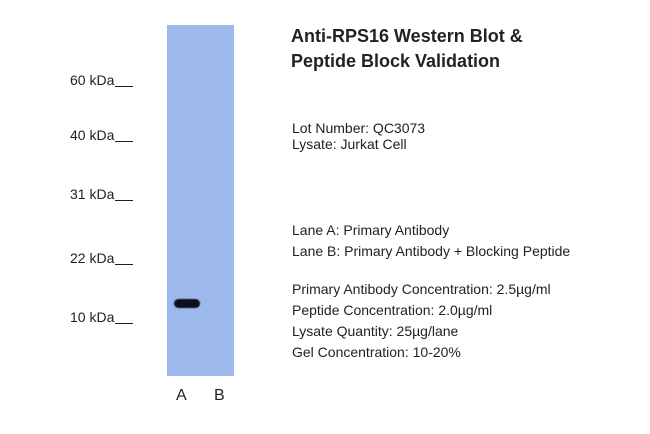 The width and height of the screenshot is (650, 434). What do you see at coordinates (92, 258) in the screenshot?
I see `marker-label: 22 kDa` at bounding box center [92, 258].